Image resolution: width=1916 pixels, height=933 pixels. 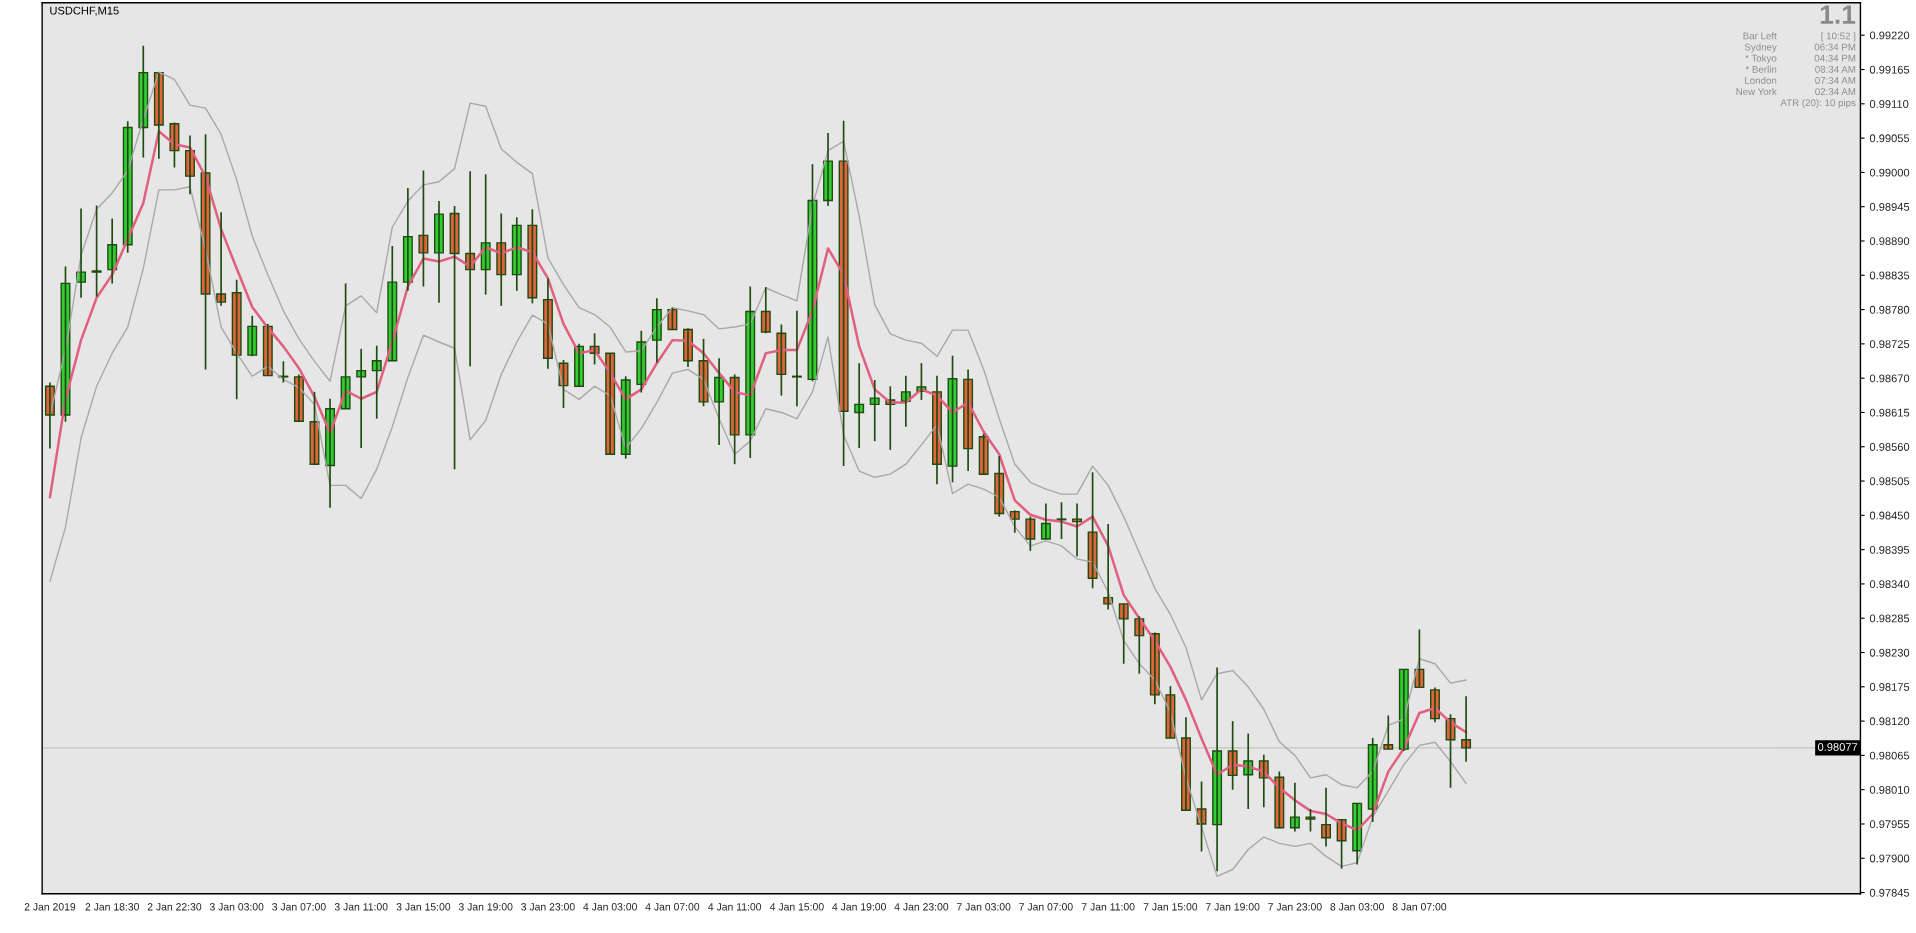 I want to click on x-tick-label: 7 Jan 11:00, so click(x=1108, y=907).